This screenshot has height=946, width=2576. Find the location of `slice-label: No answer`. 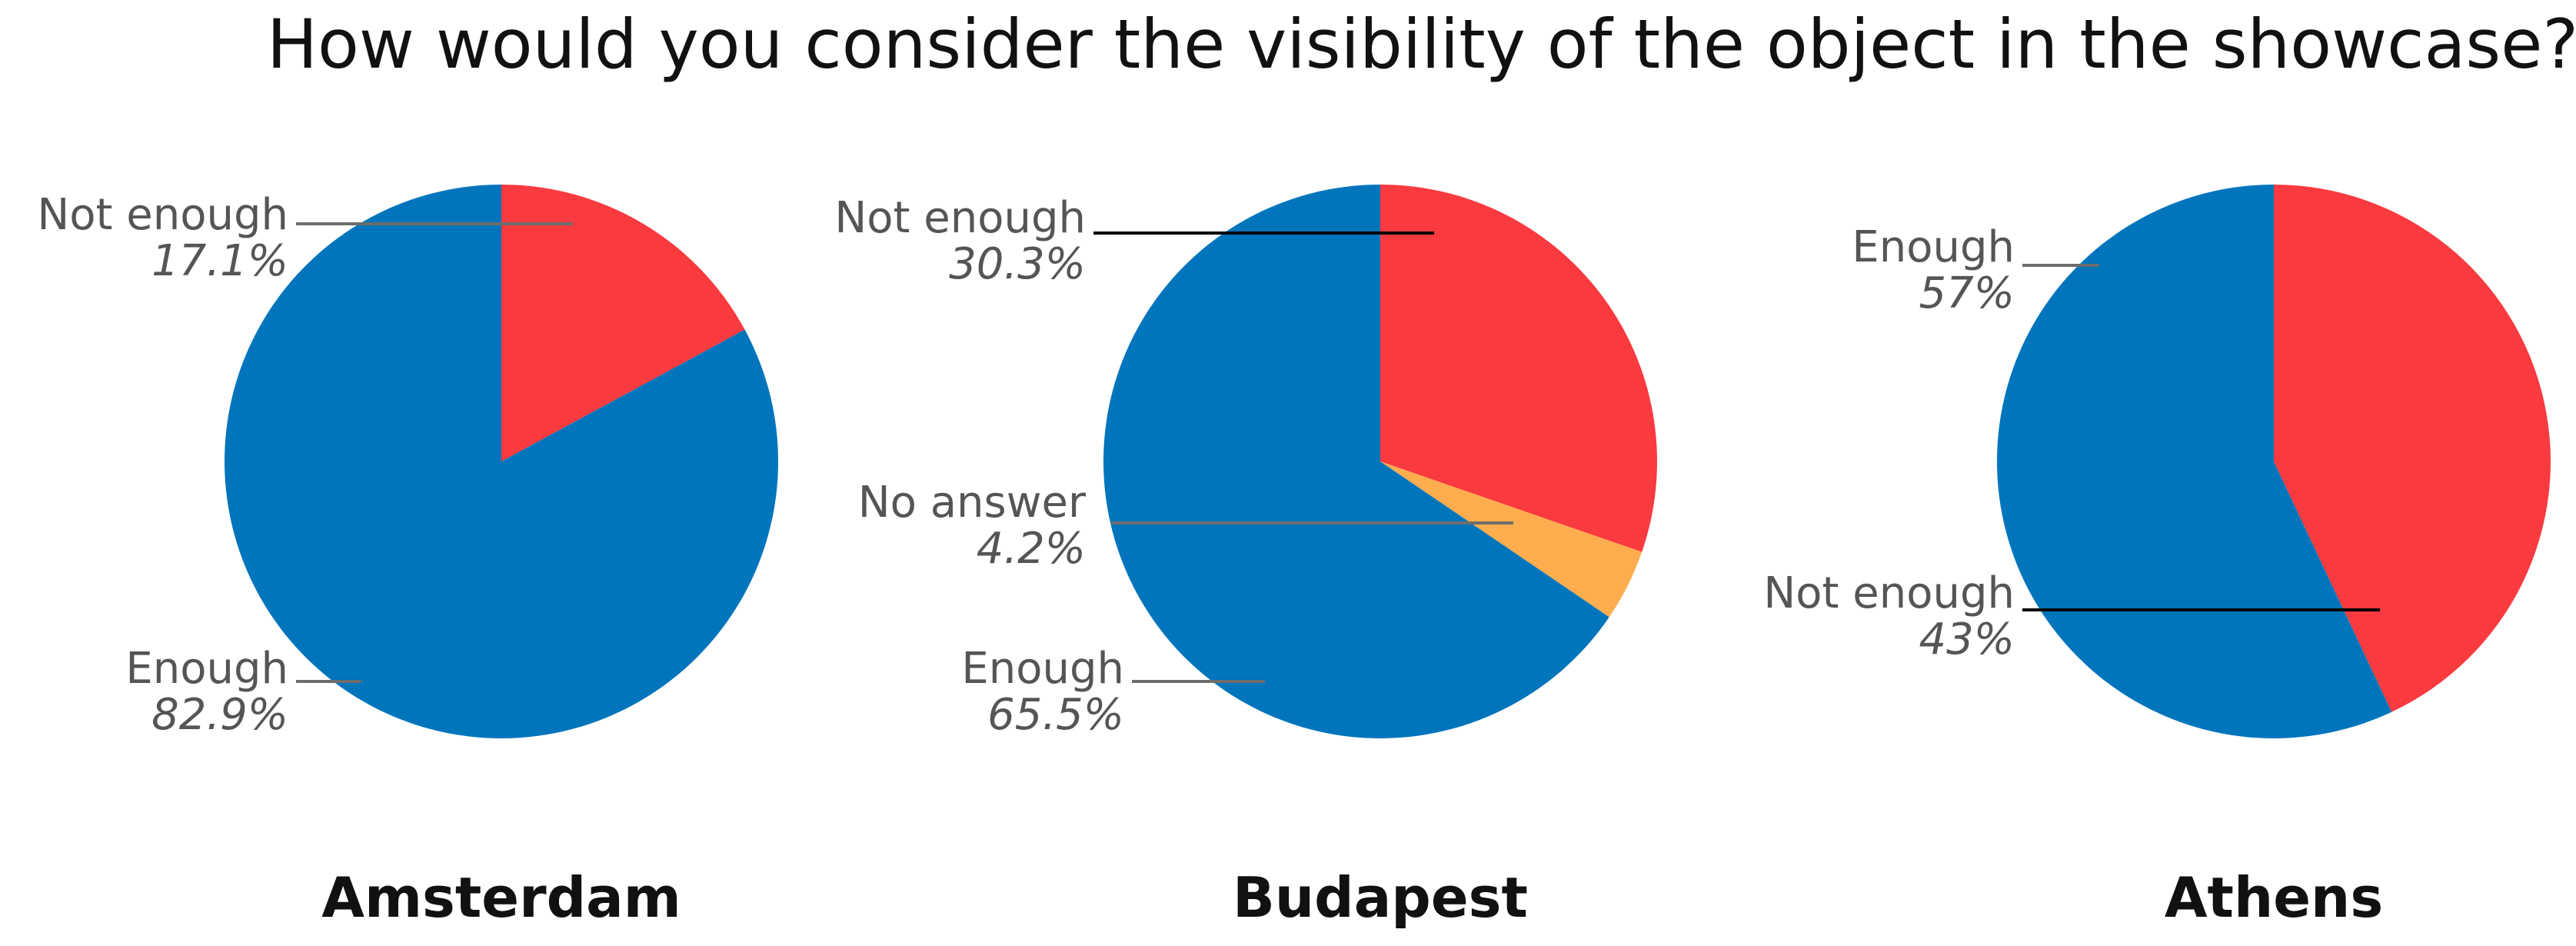

slice-label: No answer is located at coordinates (972, 503).